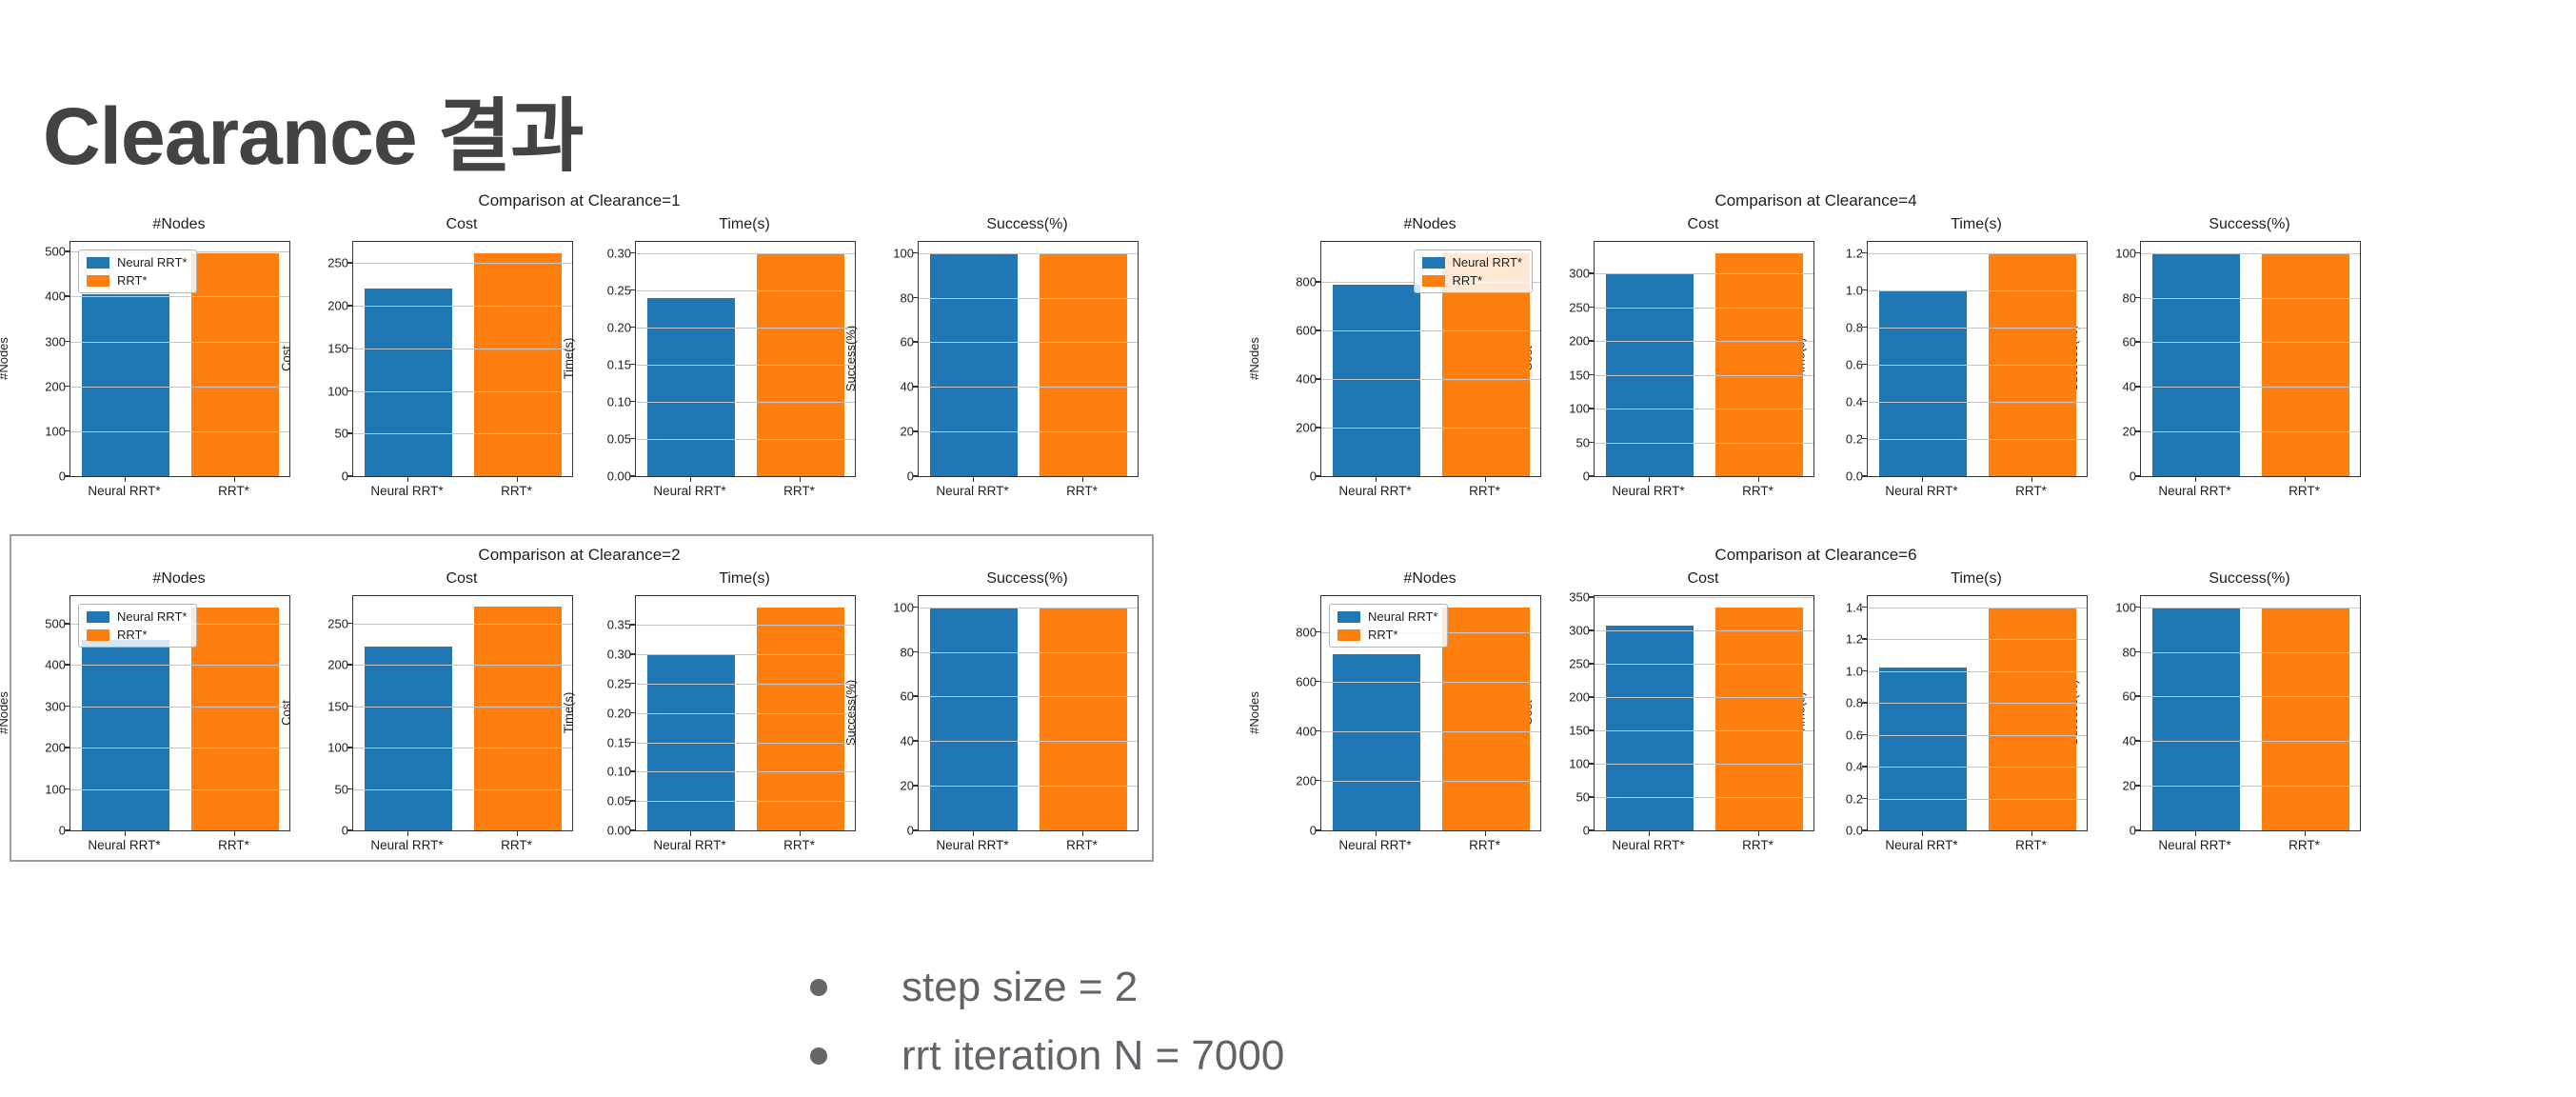 The height and width of the screenshot is (1097, 2576). What do you see at coordinates (1854, 639) in the screenshot?
I see `y-tick-label: 1.2` at bounding box center [1854, 639].